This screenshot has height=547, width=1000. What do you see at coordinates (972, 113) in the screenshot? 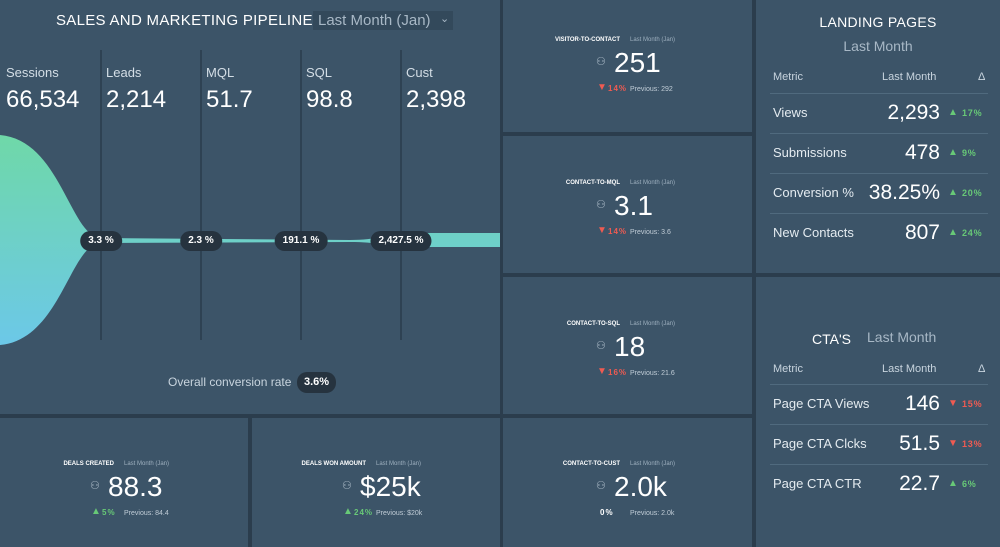
I see `change: 17%` at bounding box center [972, 113].